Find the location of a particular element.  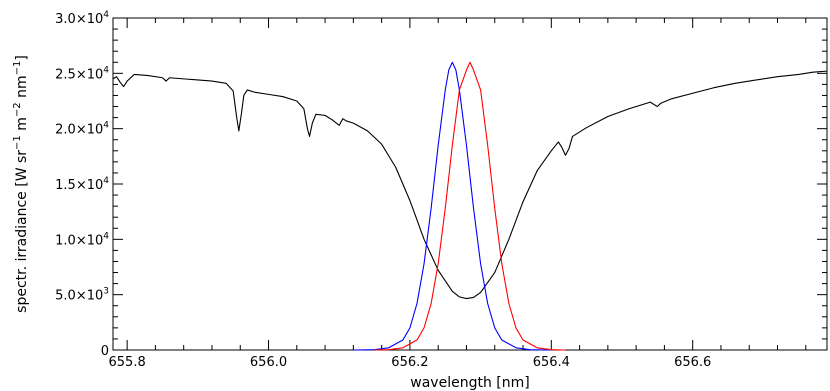

y-tick-label: 1.5×10⁴ is located at coordinates (82, 184).